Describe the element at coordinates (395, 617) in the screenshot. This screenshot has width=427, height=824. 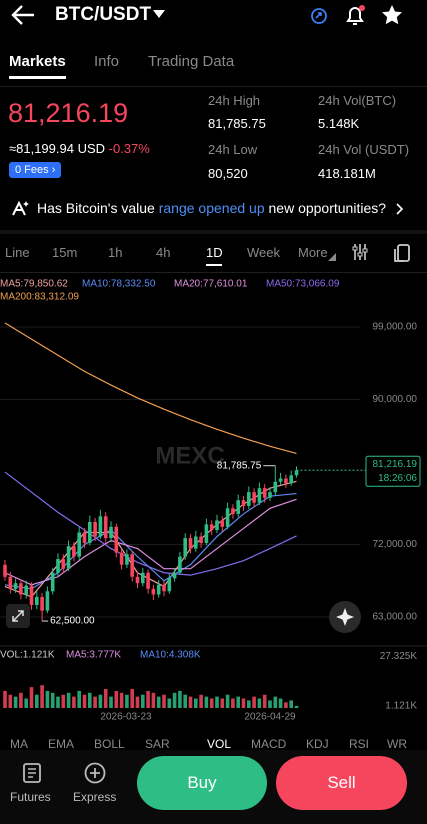
I see `y-tick-label: 63,000.00` at that location.